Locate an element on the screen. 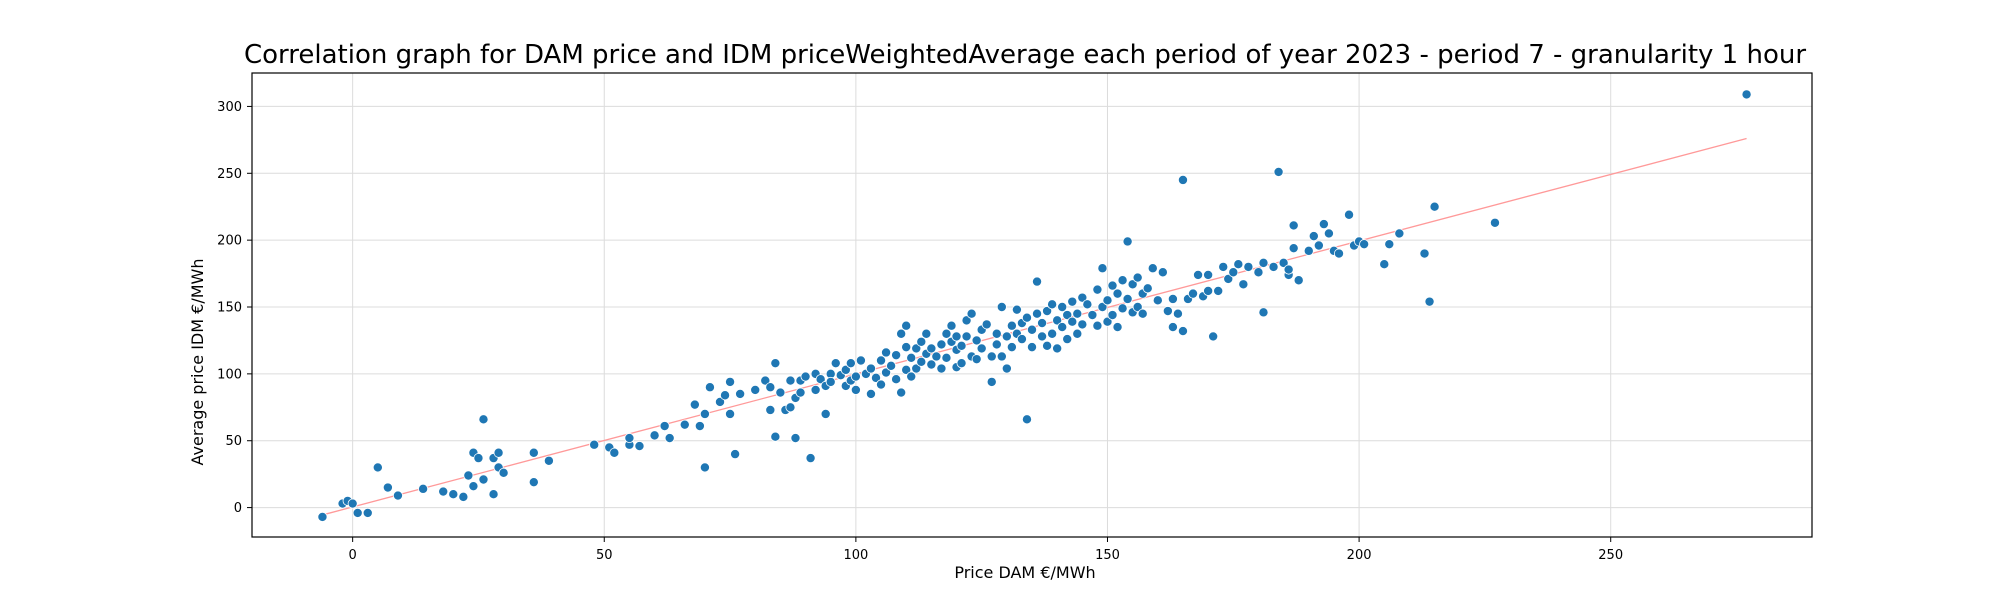  x-tick-label: 250 is located at coordinates (1610, 555).